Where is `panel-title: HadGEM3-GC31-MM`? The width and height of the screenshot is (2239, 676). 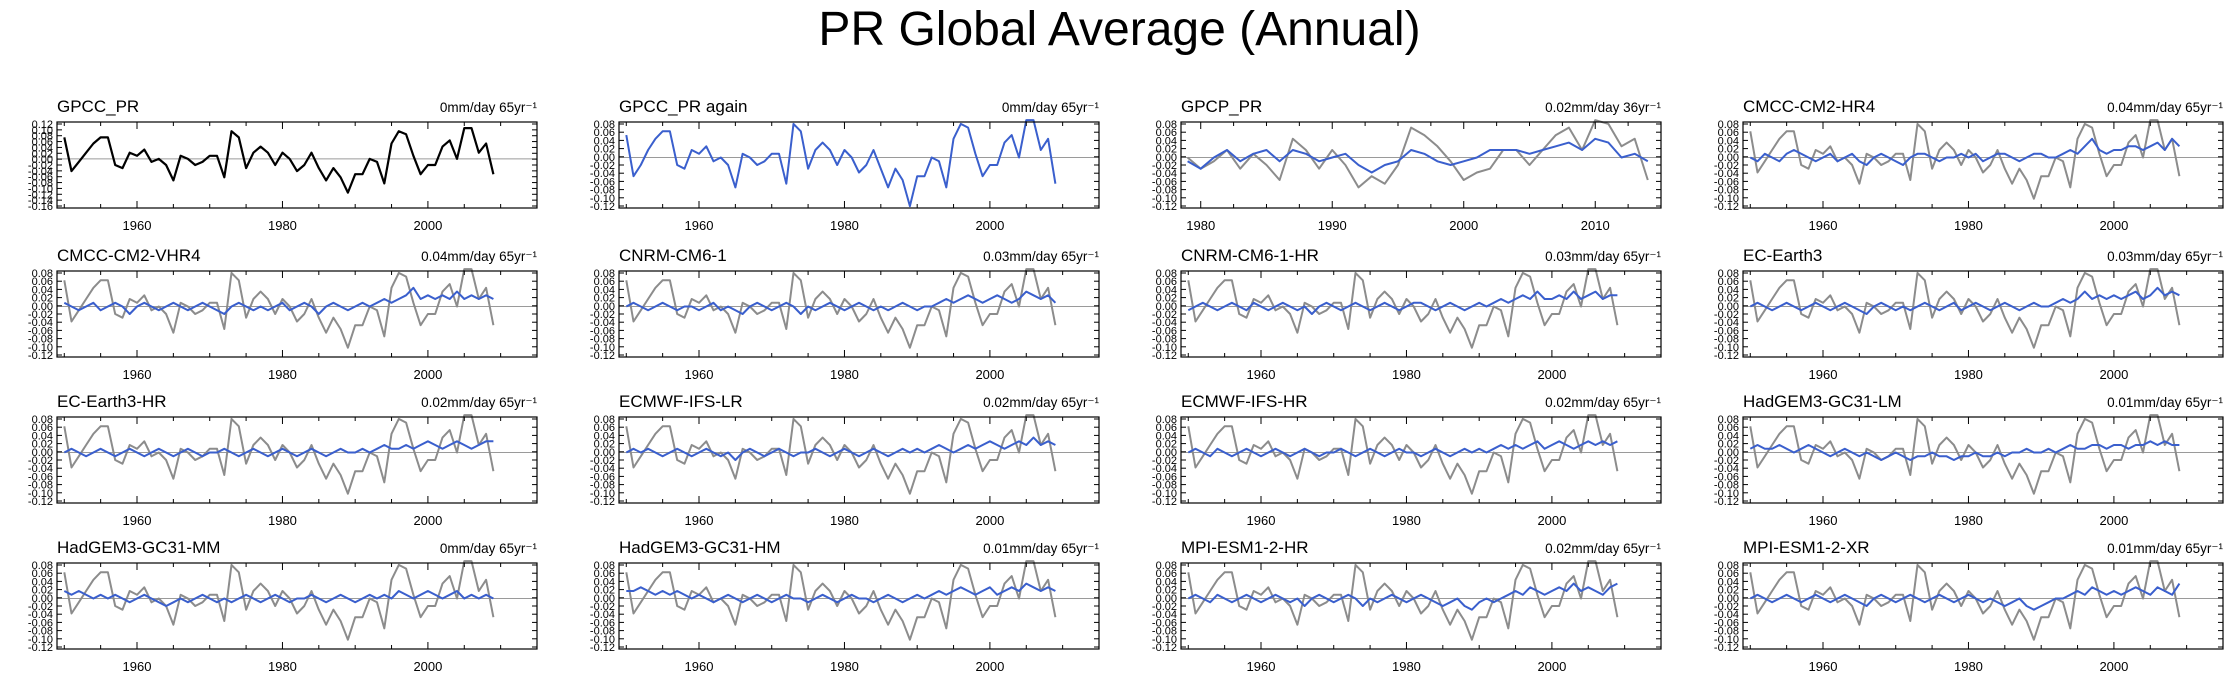
panel-title: HadGEM3-GC31-MM is located at coordinates (138, 547).